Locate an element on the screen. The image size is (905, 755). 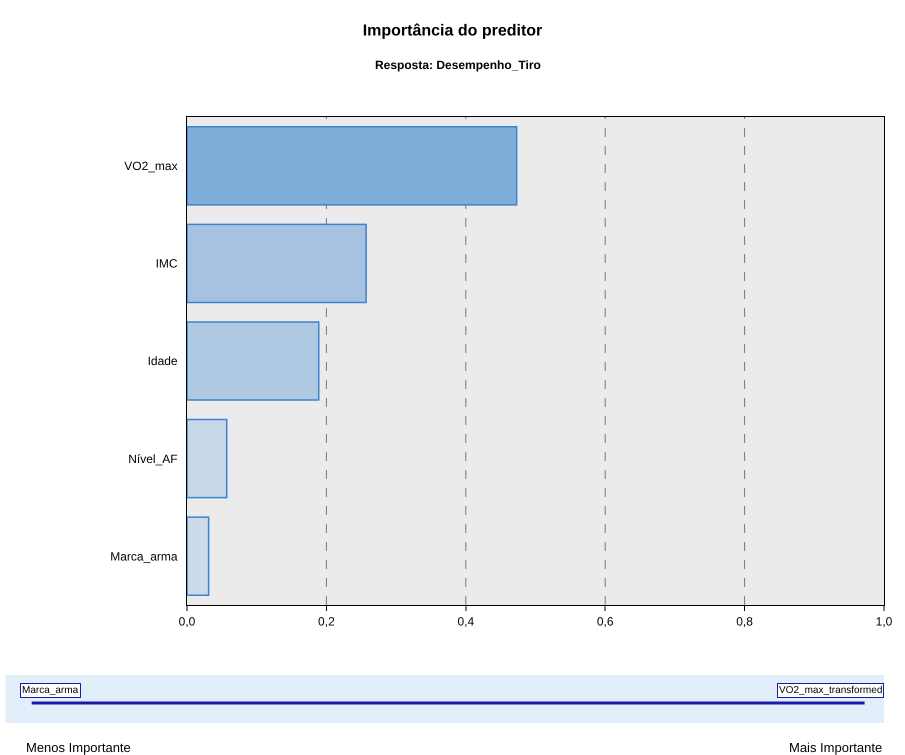
y-tick-label: Marca_arma is located at coordinates (144, 556).